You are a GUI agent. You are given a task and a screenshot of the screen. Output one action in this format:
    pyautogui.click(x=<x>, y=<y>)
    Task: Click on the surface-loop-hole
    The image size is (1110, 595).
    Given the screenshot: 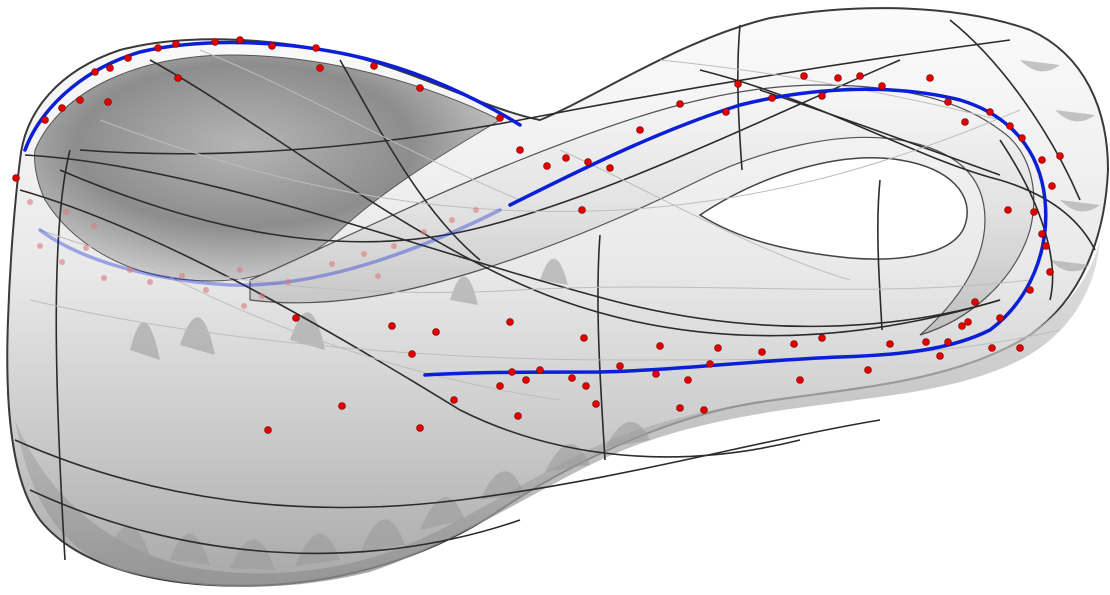 What is the action you would take?
    pyautogui.click(x=833, y=208)
    